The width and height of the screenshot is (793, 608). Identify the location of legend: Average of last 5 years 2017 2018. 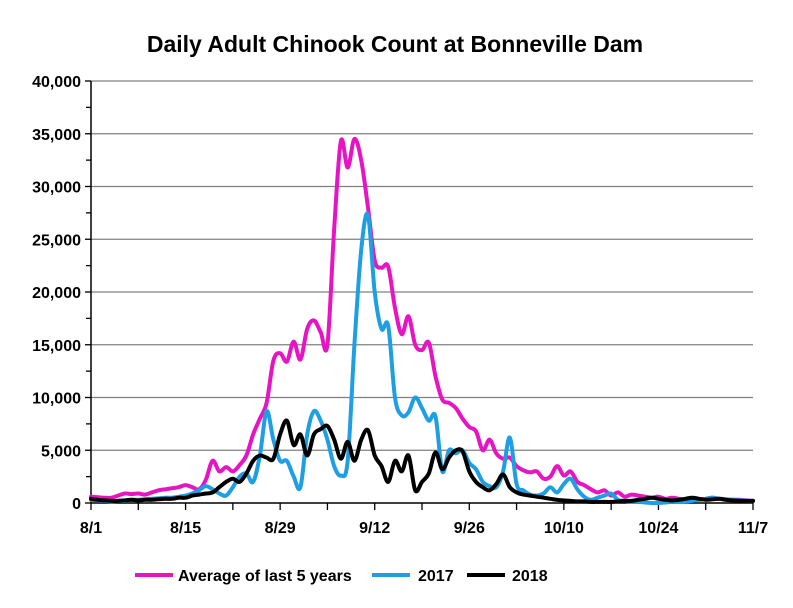
(341, 576).